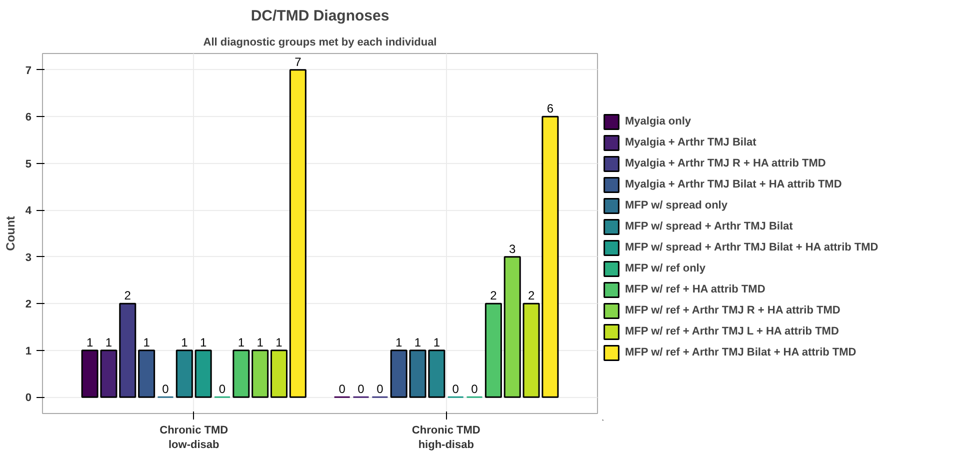  I want to click on legend-label: Myalgia + Arthr TMJ Bilat, so click(690, 142).